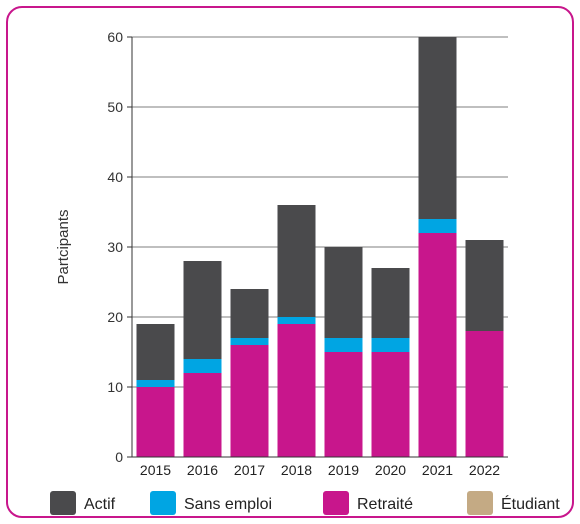 The width and height of the screenshot is (580, 524). What do you see at coordinates (202, 366) in the screenshot?
I see `bar-2016-sans-emploi` at bounding box center [202, 366].